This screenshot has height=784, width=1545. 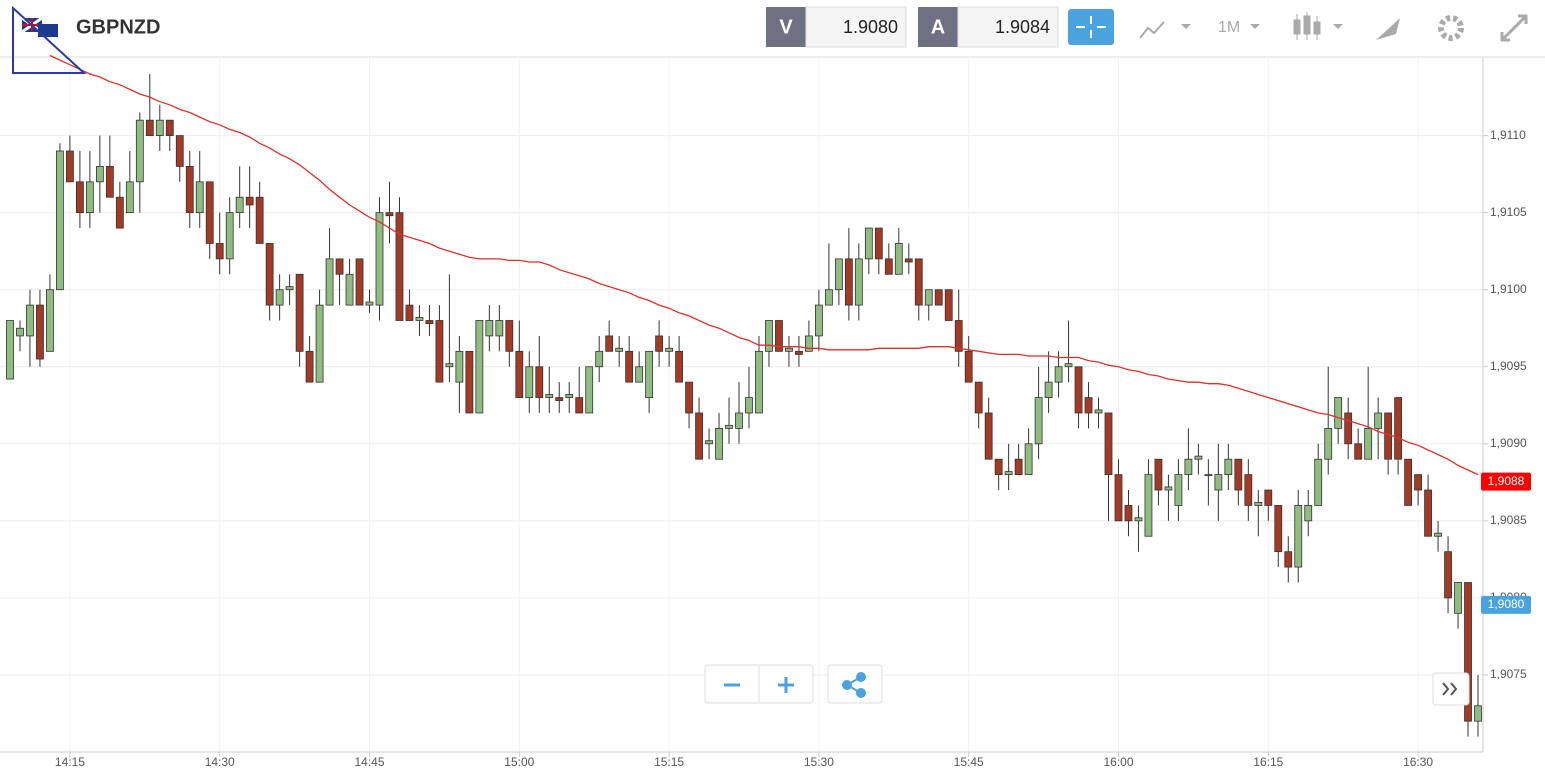 What do you see at coordinates (786, 685) in the screenshot?
I see `zoom-in` at bounding box center [786, 685].